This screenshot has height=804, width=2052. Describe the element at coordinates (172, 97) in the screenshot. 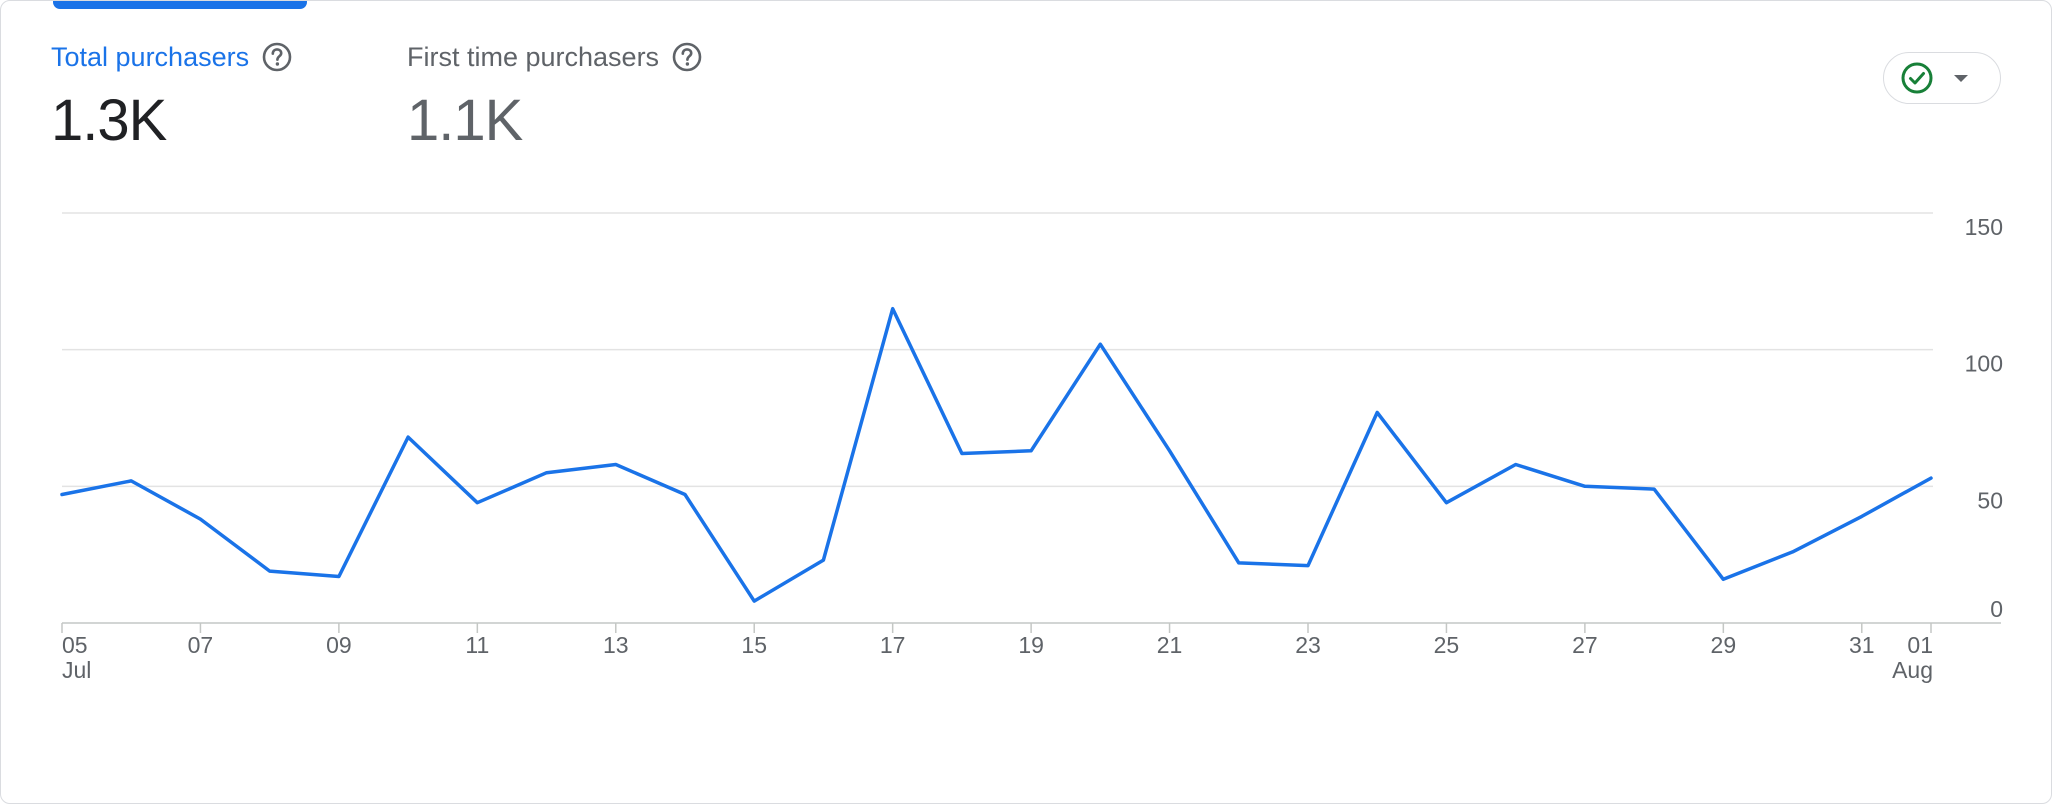

I see `metric-total-purchasers: Total purchasers 1.3K` at that location.